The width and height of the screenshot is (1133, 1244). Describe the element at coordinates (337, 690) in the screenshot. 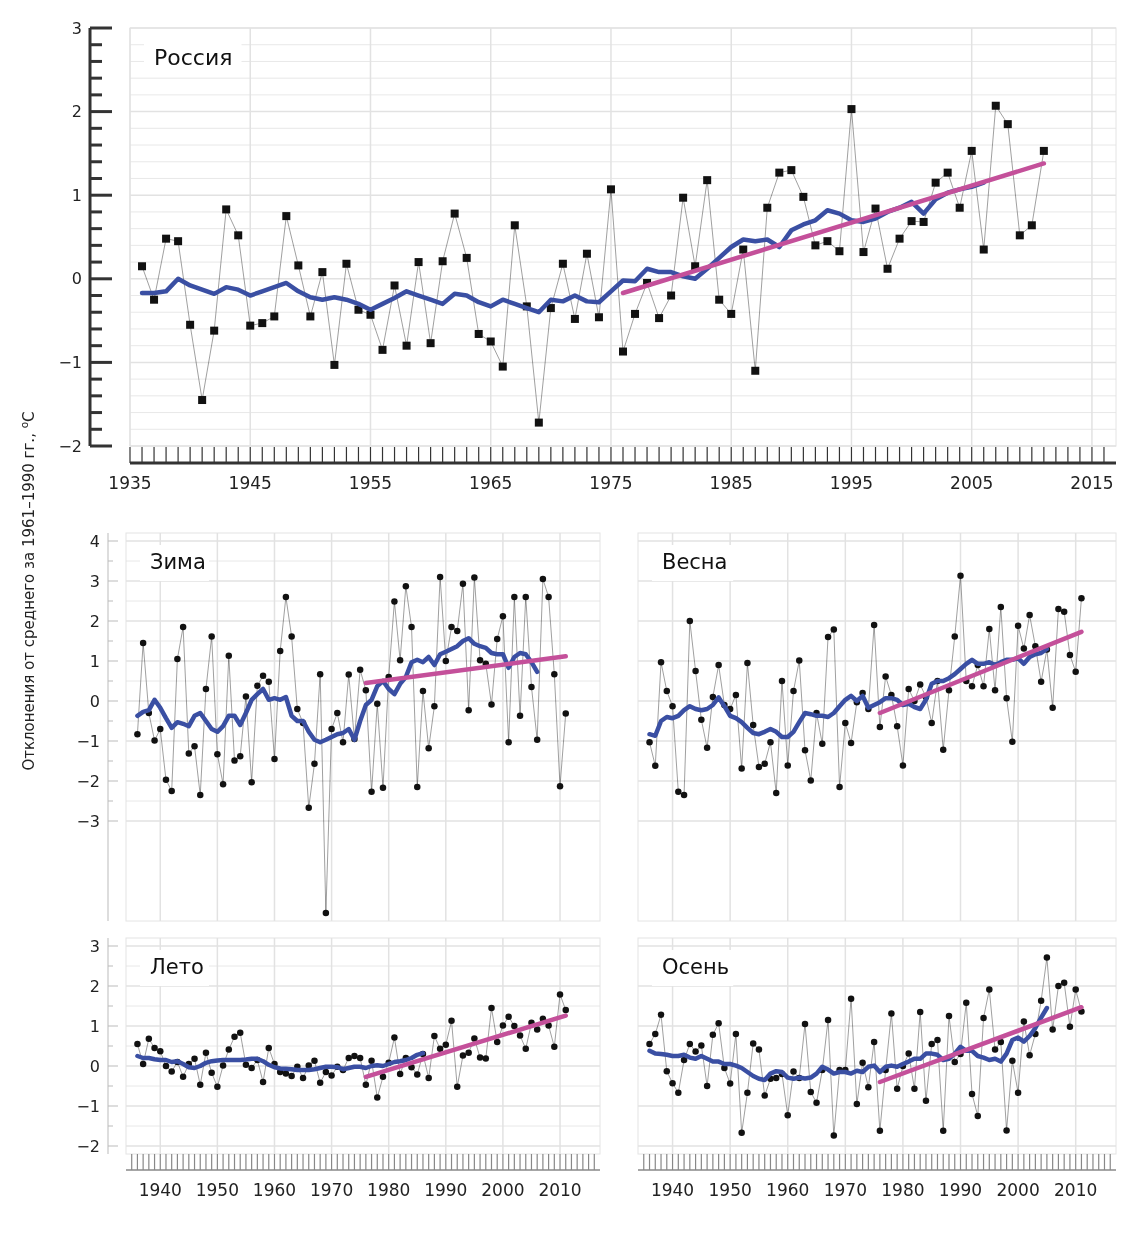

I see `line-series` at that location.